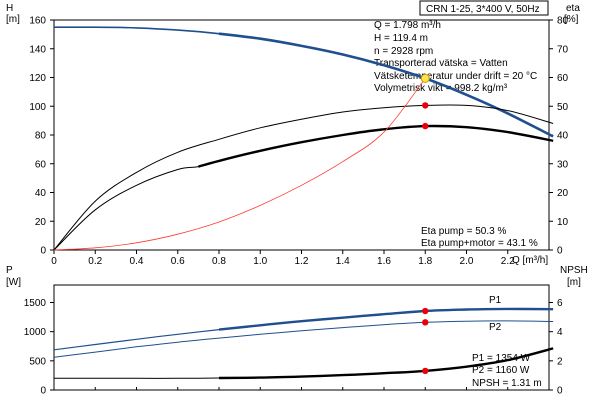  I want to click on top-right-axis-title-line1: eta, so click(573, 8).